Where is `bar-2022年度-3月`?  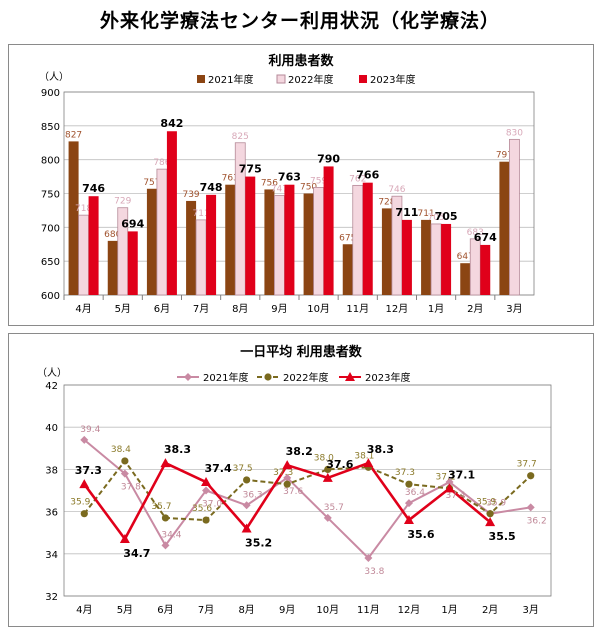
bar-2022年度-3月 is located at coordinates (514, 217).